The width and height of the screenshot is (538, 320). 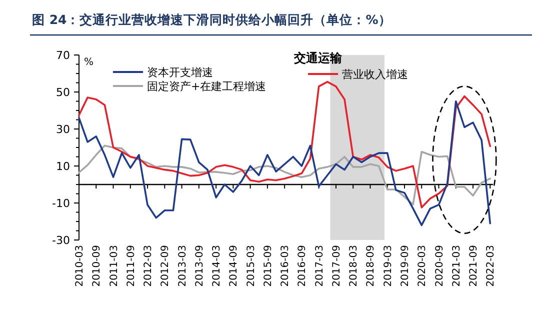 I want to click on chart-subtitle: 交通运输, so click(x=318, y=58).